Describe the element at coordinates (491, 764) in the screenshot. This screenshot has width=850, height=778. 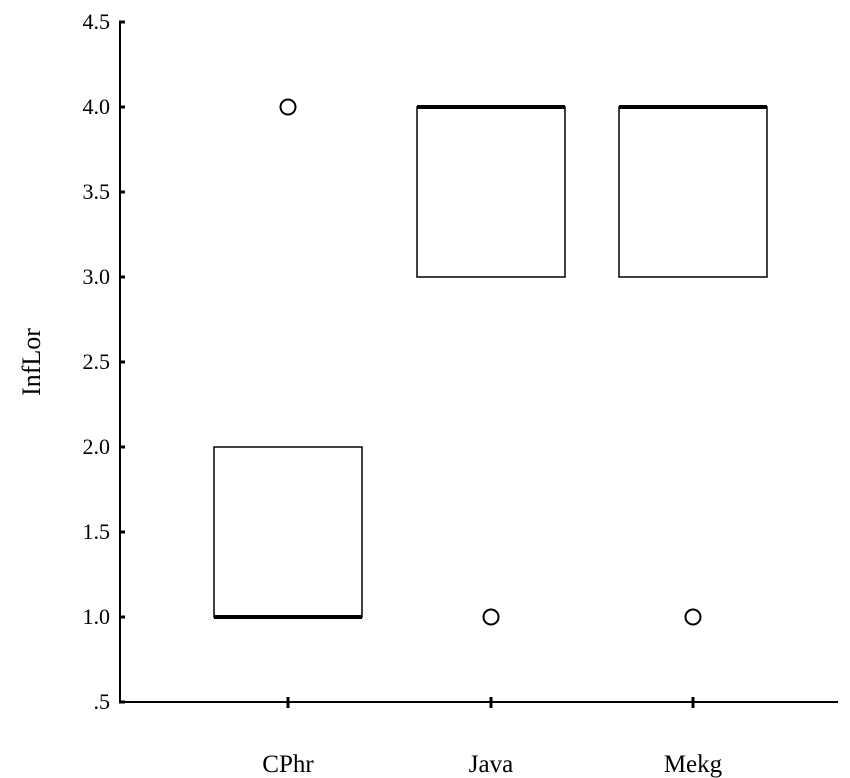
I see `x-tick-label: Java` at that location.